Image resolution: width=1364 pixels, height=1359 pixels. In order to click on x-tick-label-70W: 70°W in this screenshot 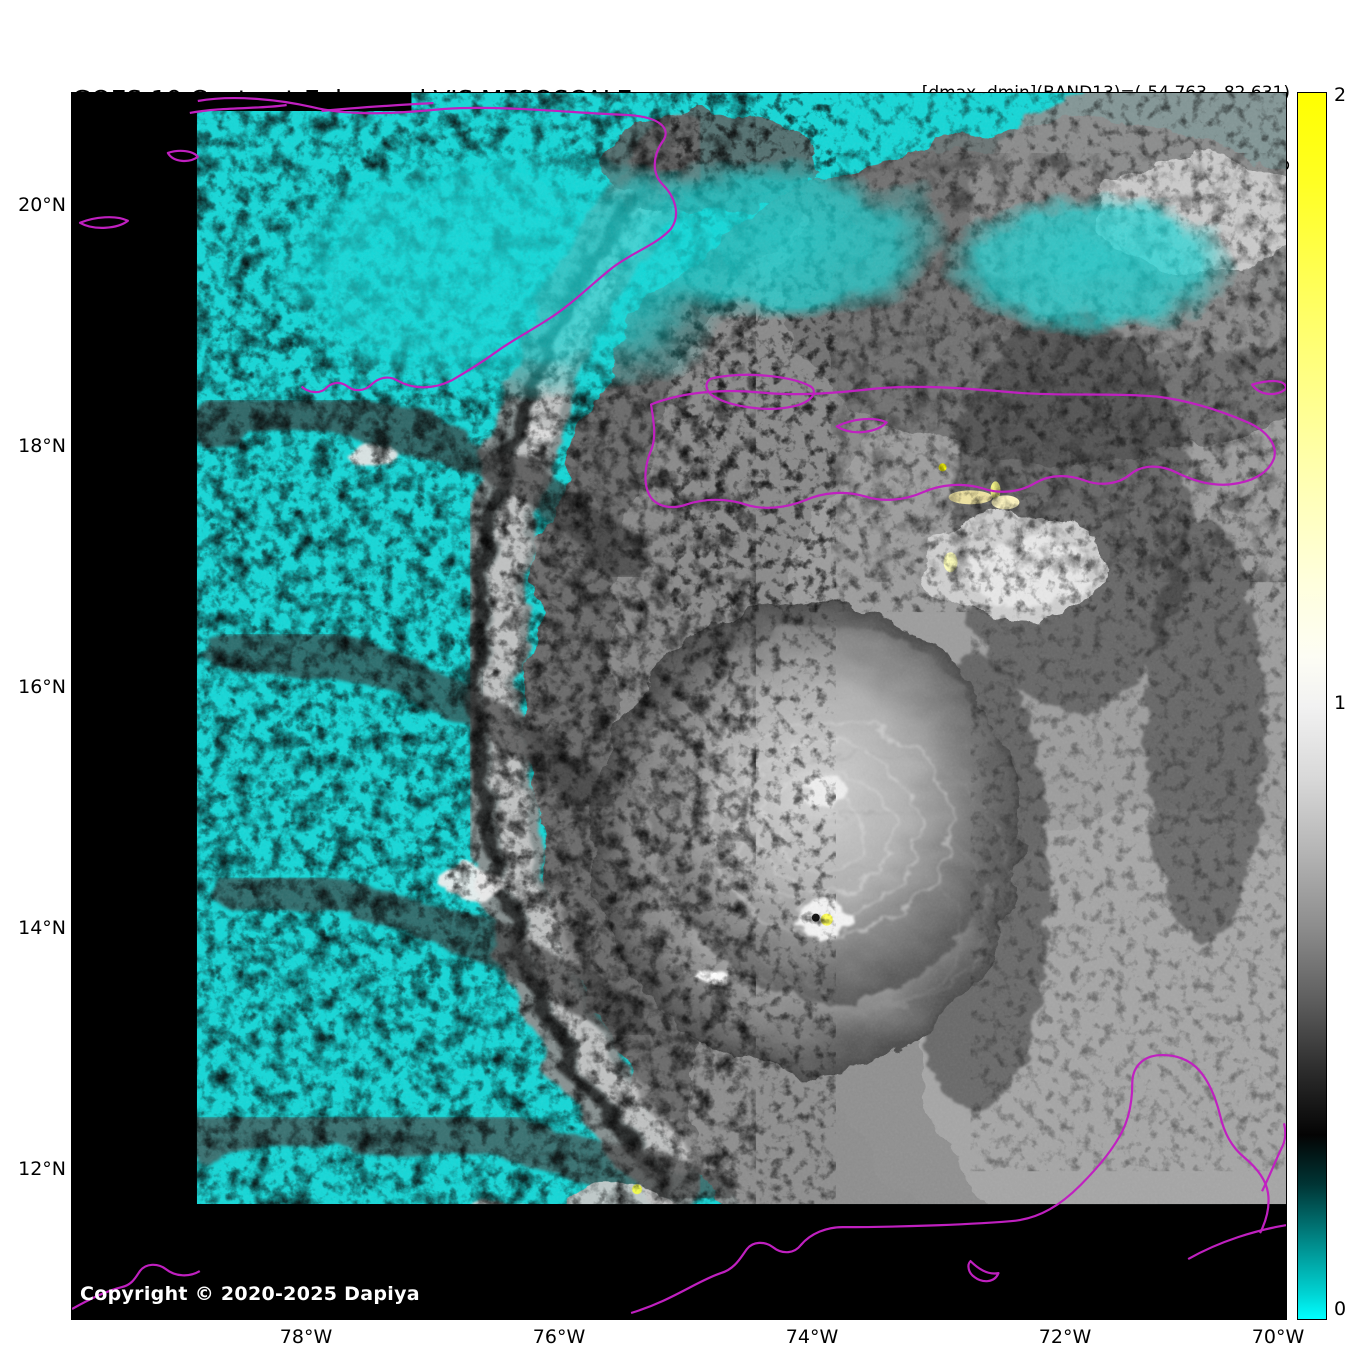, I will do `click(1278, 1337)`.